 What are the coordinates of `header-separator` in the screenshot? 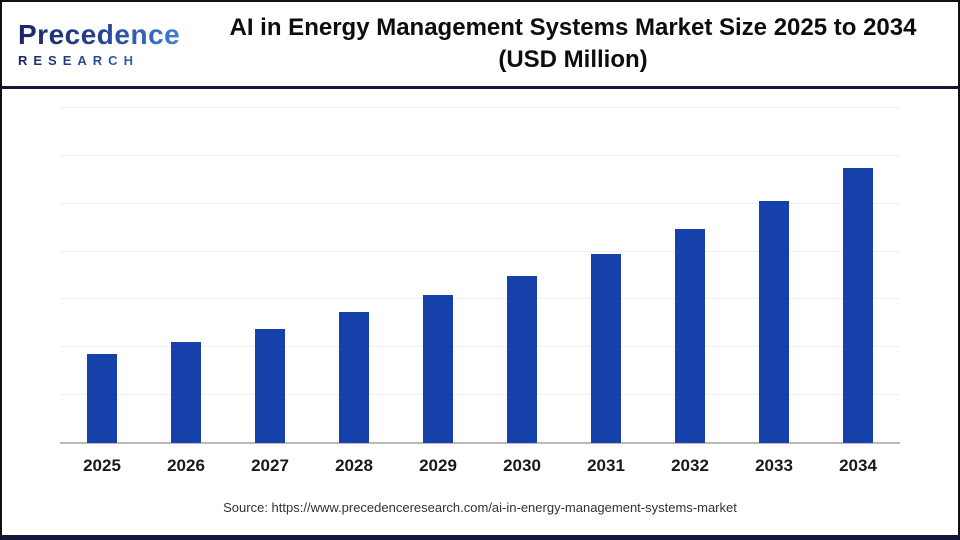 It's located at (480, 87).